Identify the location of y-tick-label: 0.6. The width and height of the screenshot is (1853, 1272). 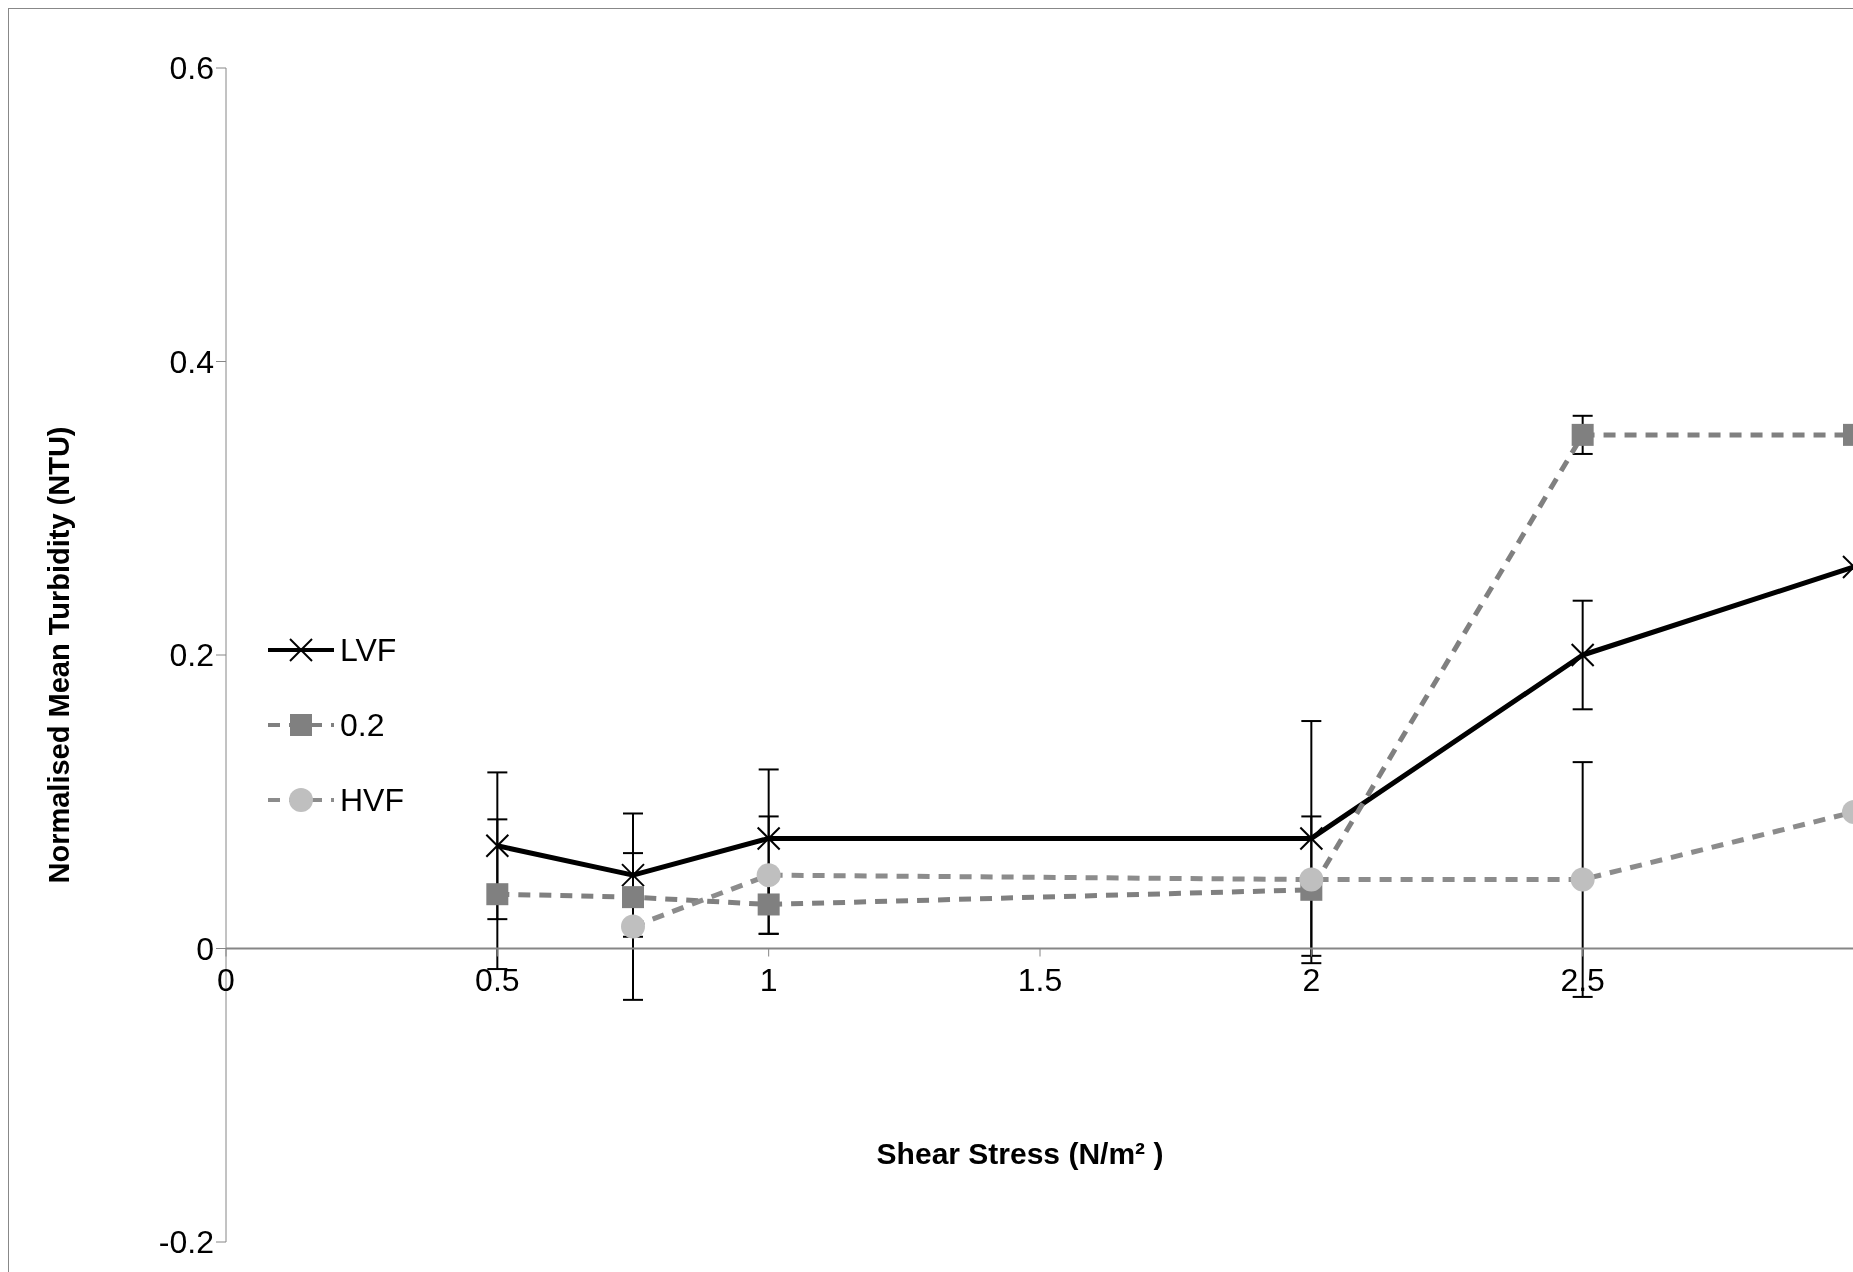
(191, 68).